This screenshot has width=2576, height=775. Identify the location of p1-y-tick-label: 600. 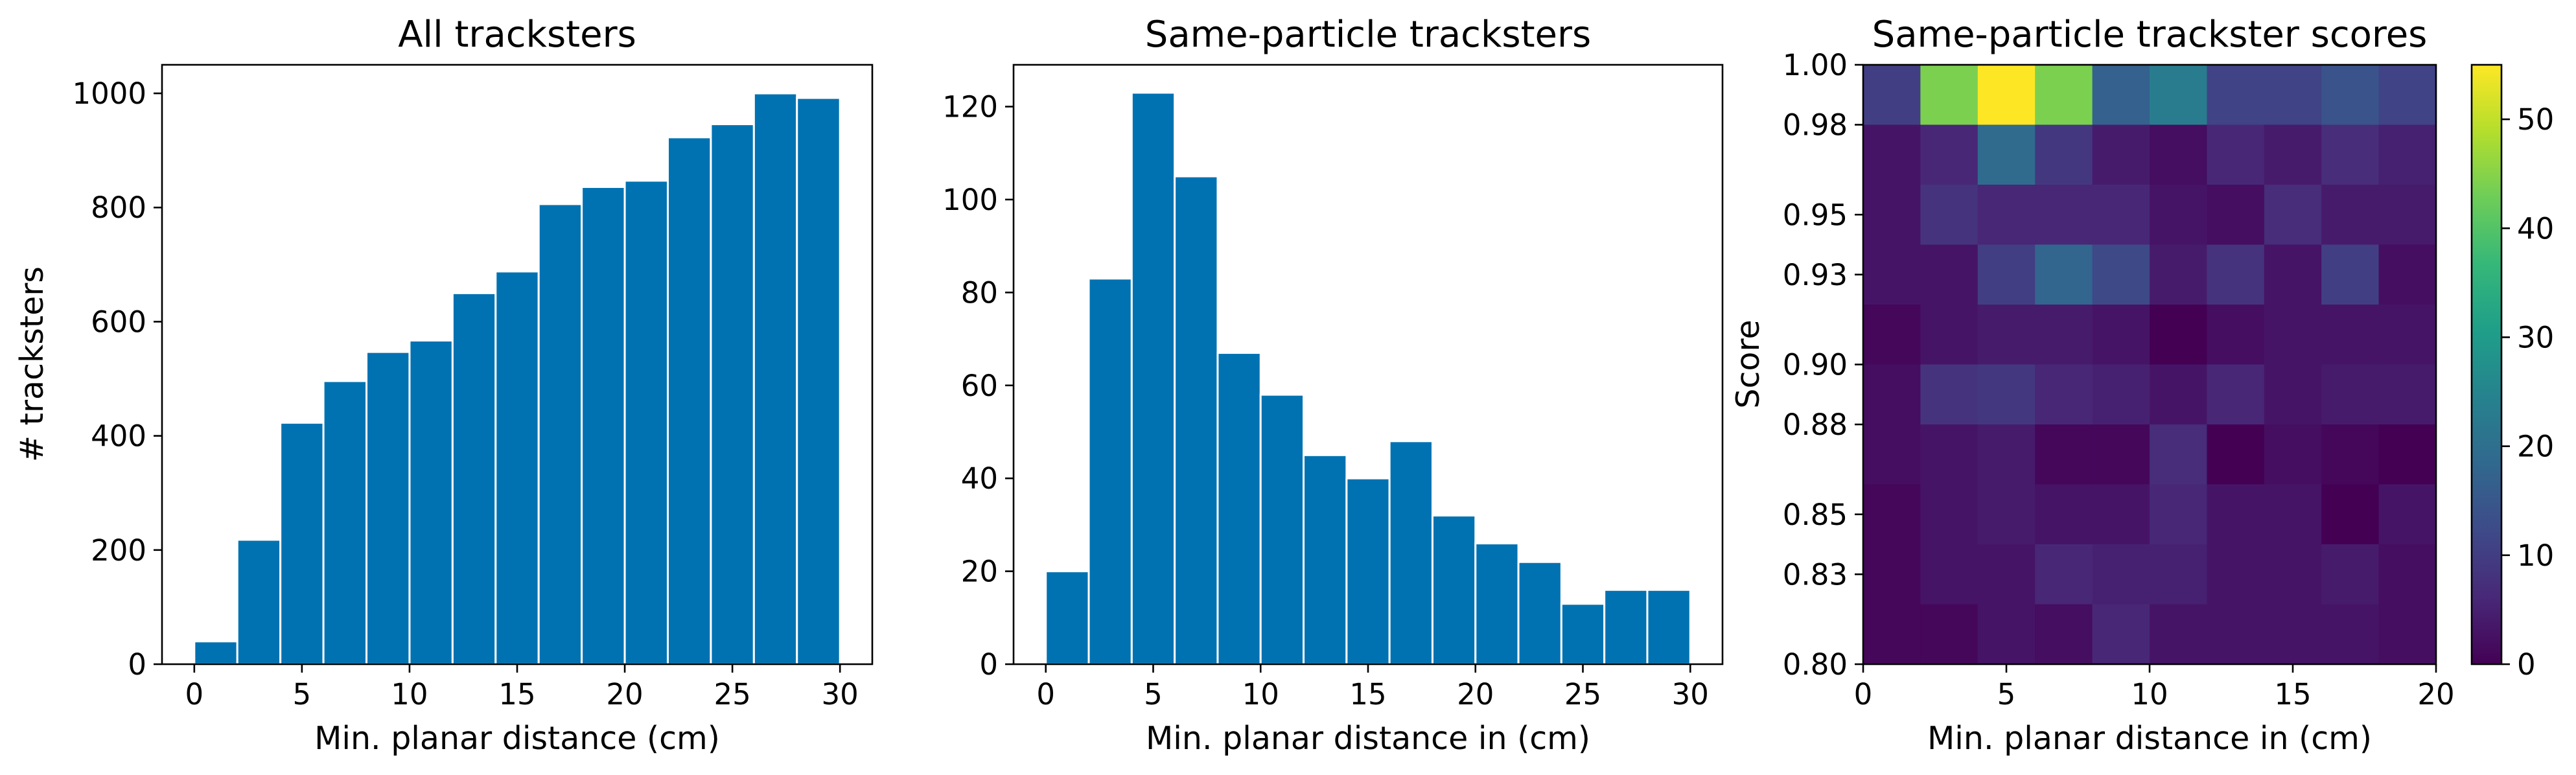
(119, 322).